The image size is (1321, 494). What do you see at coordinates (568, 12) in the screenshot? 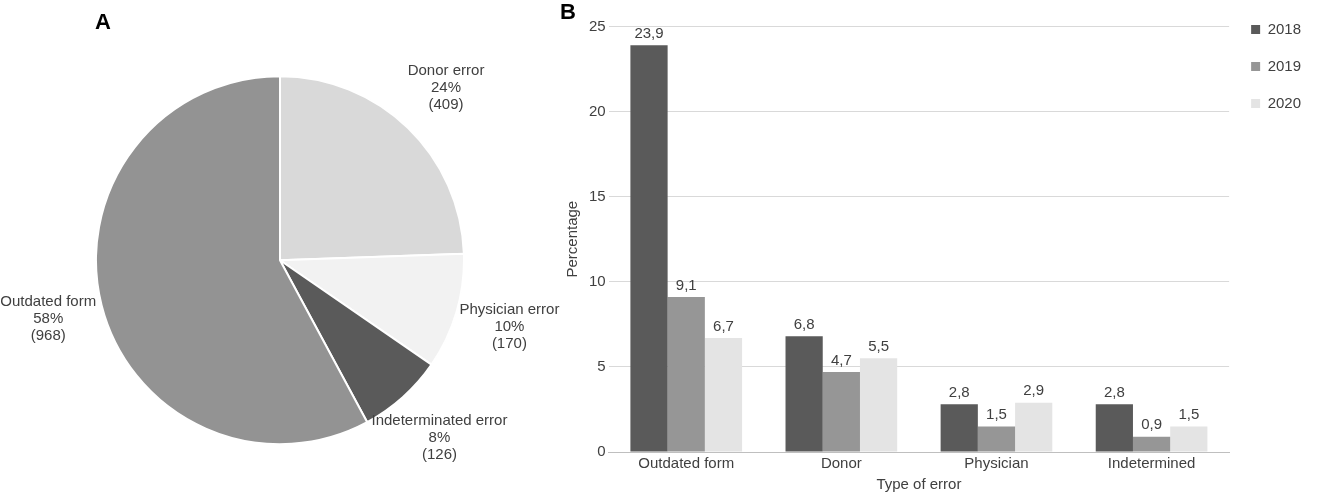
I see `chart-title: B` at bounding box center [568, 12].